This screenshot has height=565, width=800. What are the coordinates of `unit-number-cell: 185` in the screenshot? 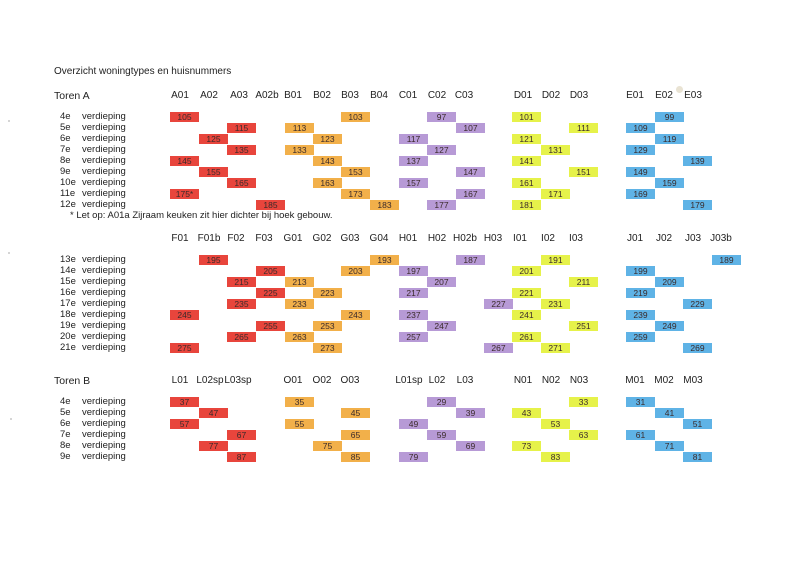 It's located at (270, 205).